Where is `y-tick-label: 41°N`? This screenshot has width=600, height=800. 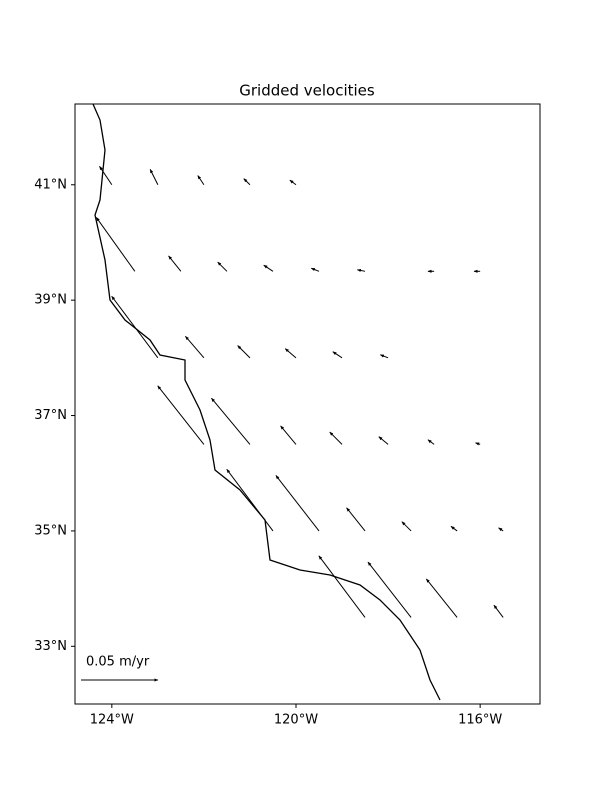 y-tick-label: 41°N is located at coordinates (50, 184).